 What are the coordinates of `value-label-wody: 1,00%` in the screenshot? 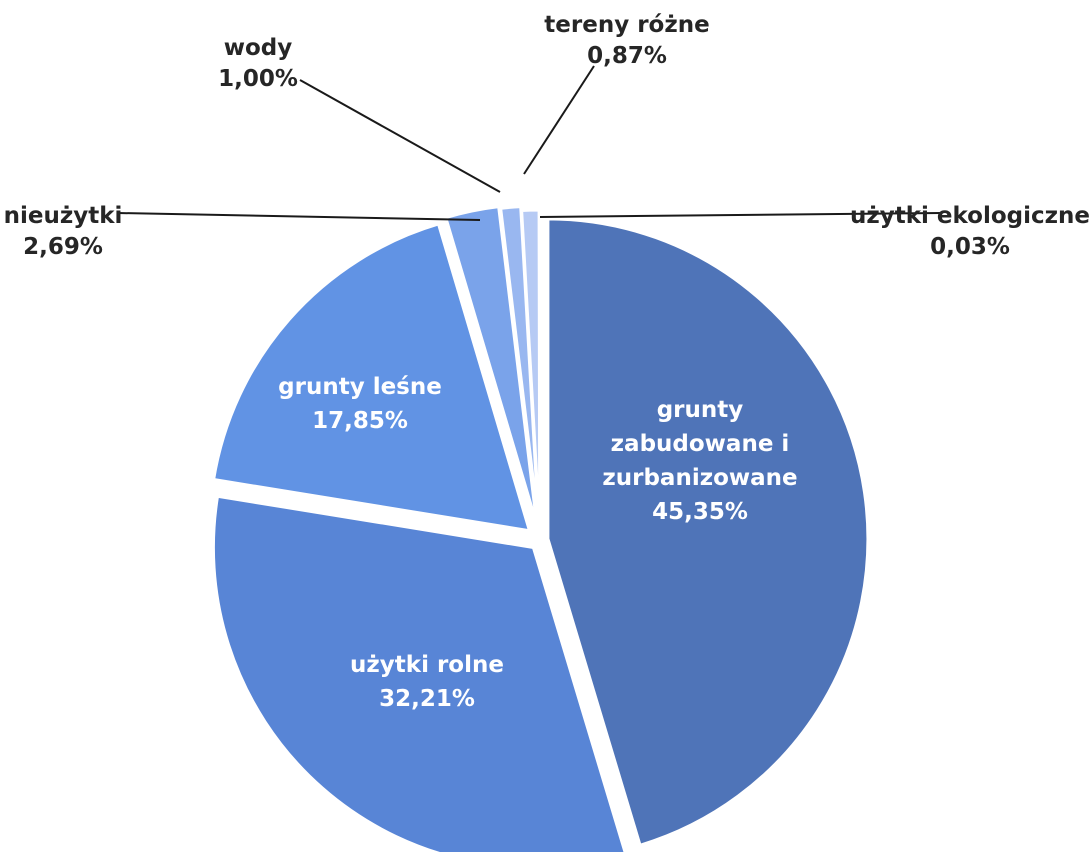 It's located at (258, 79).